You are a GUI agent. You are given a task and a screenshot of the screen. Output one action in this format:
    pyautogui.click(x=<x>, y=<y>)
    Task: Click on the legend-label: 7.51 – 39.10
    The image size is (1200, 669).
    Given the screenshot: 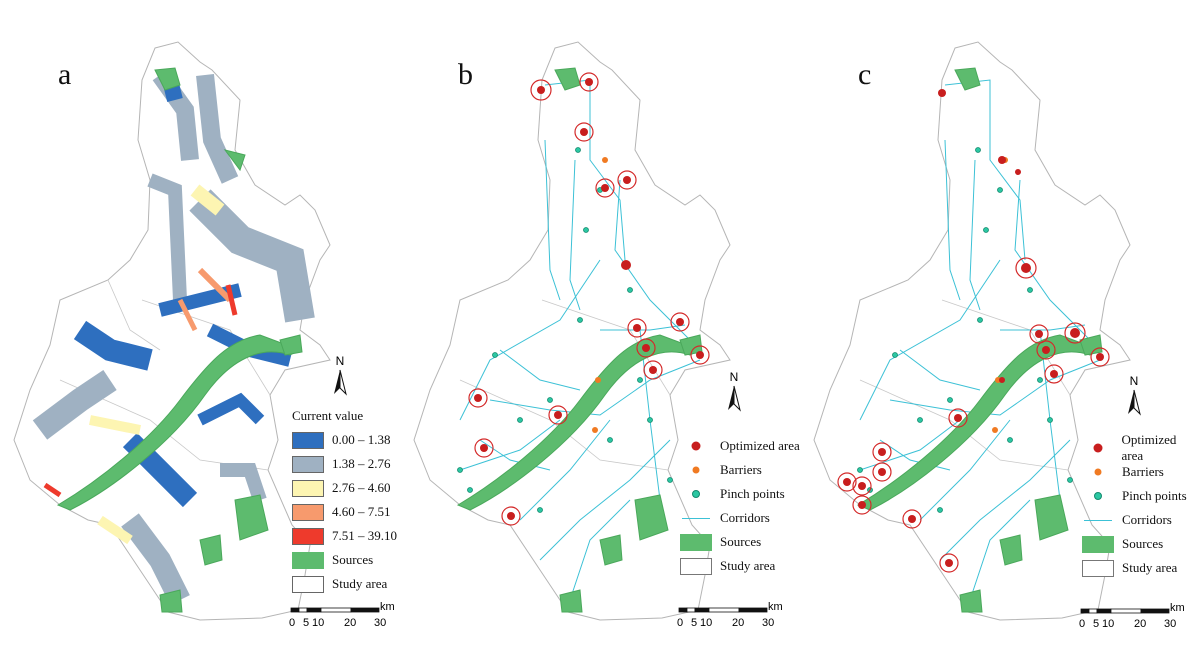 What is the action you would take?
    pyautogui.click(x=364, y=535)
    